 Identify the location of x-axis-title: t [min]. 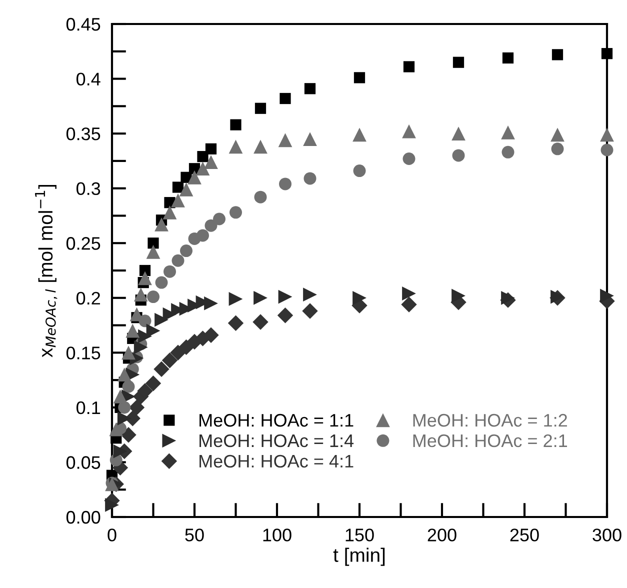
(359, 557).